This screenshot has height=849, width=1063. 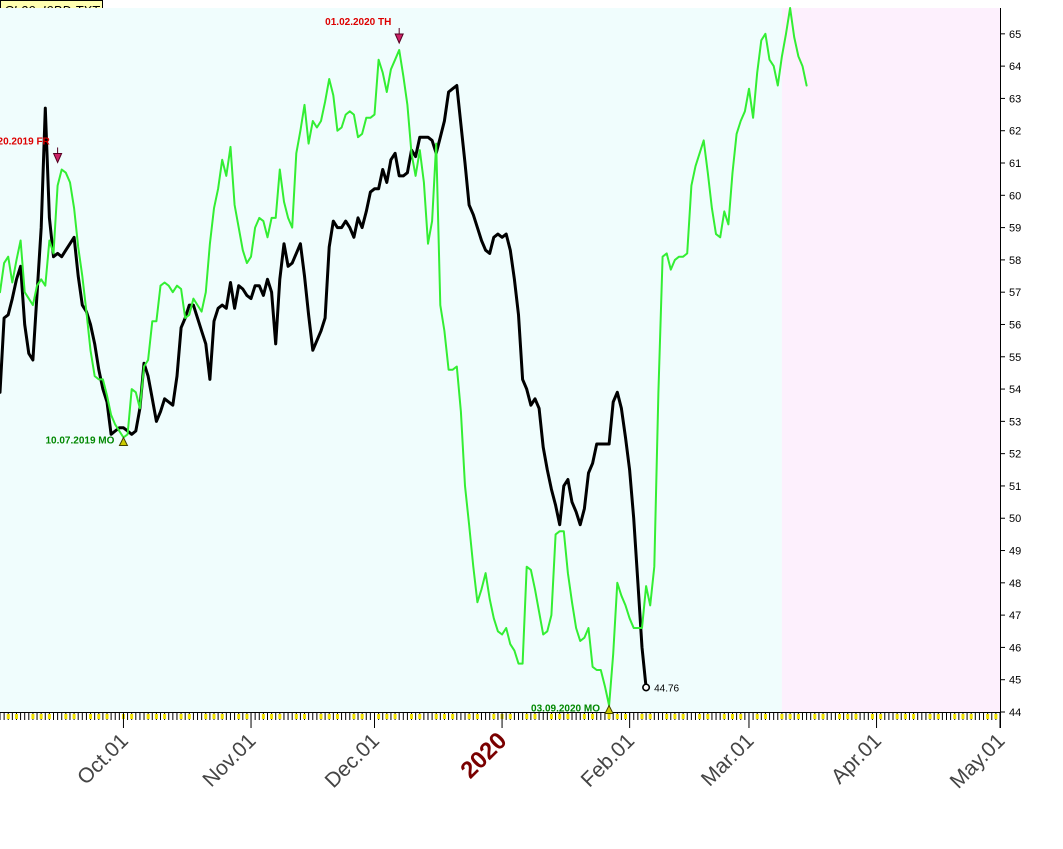 What do you see at coordinates (1015, 519) in the screenshot?
I see `y-tick-label: 50` at bounding box center [1015, 519].